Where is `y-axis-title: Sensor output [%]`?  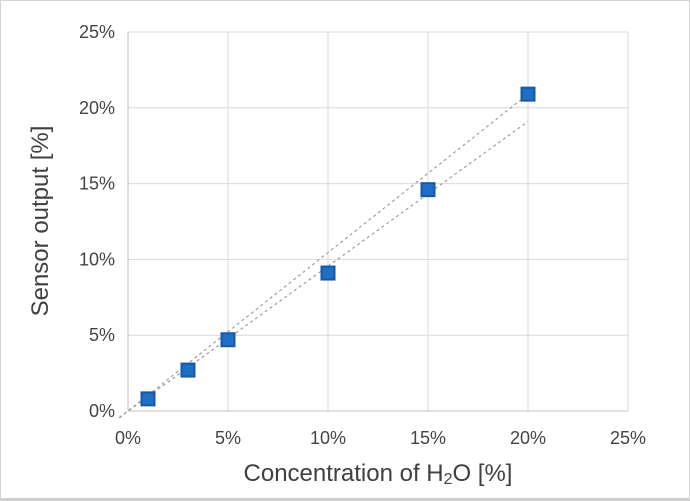
y-axis-title: Sensor output [%] is located at coordinates (40, 221).